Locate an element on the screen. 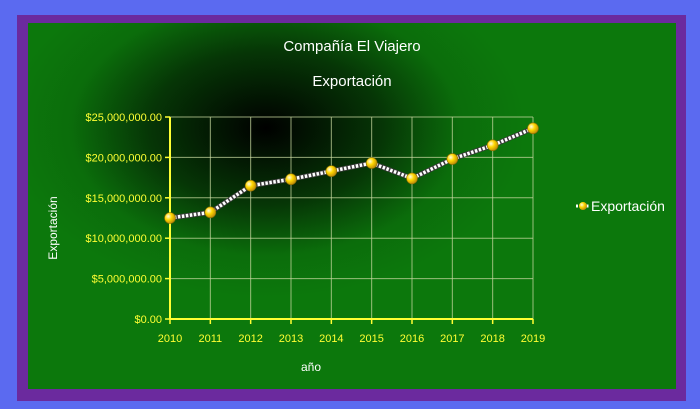  y-tick-label: $25,000,000.00 is located at coordinates (124, 118).